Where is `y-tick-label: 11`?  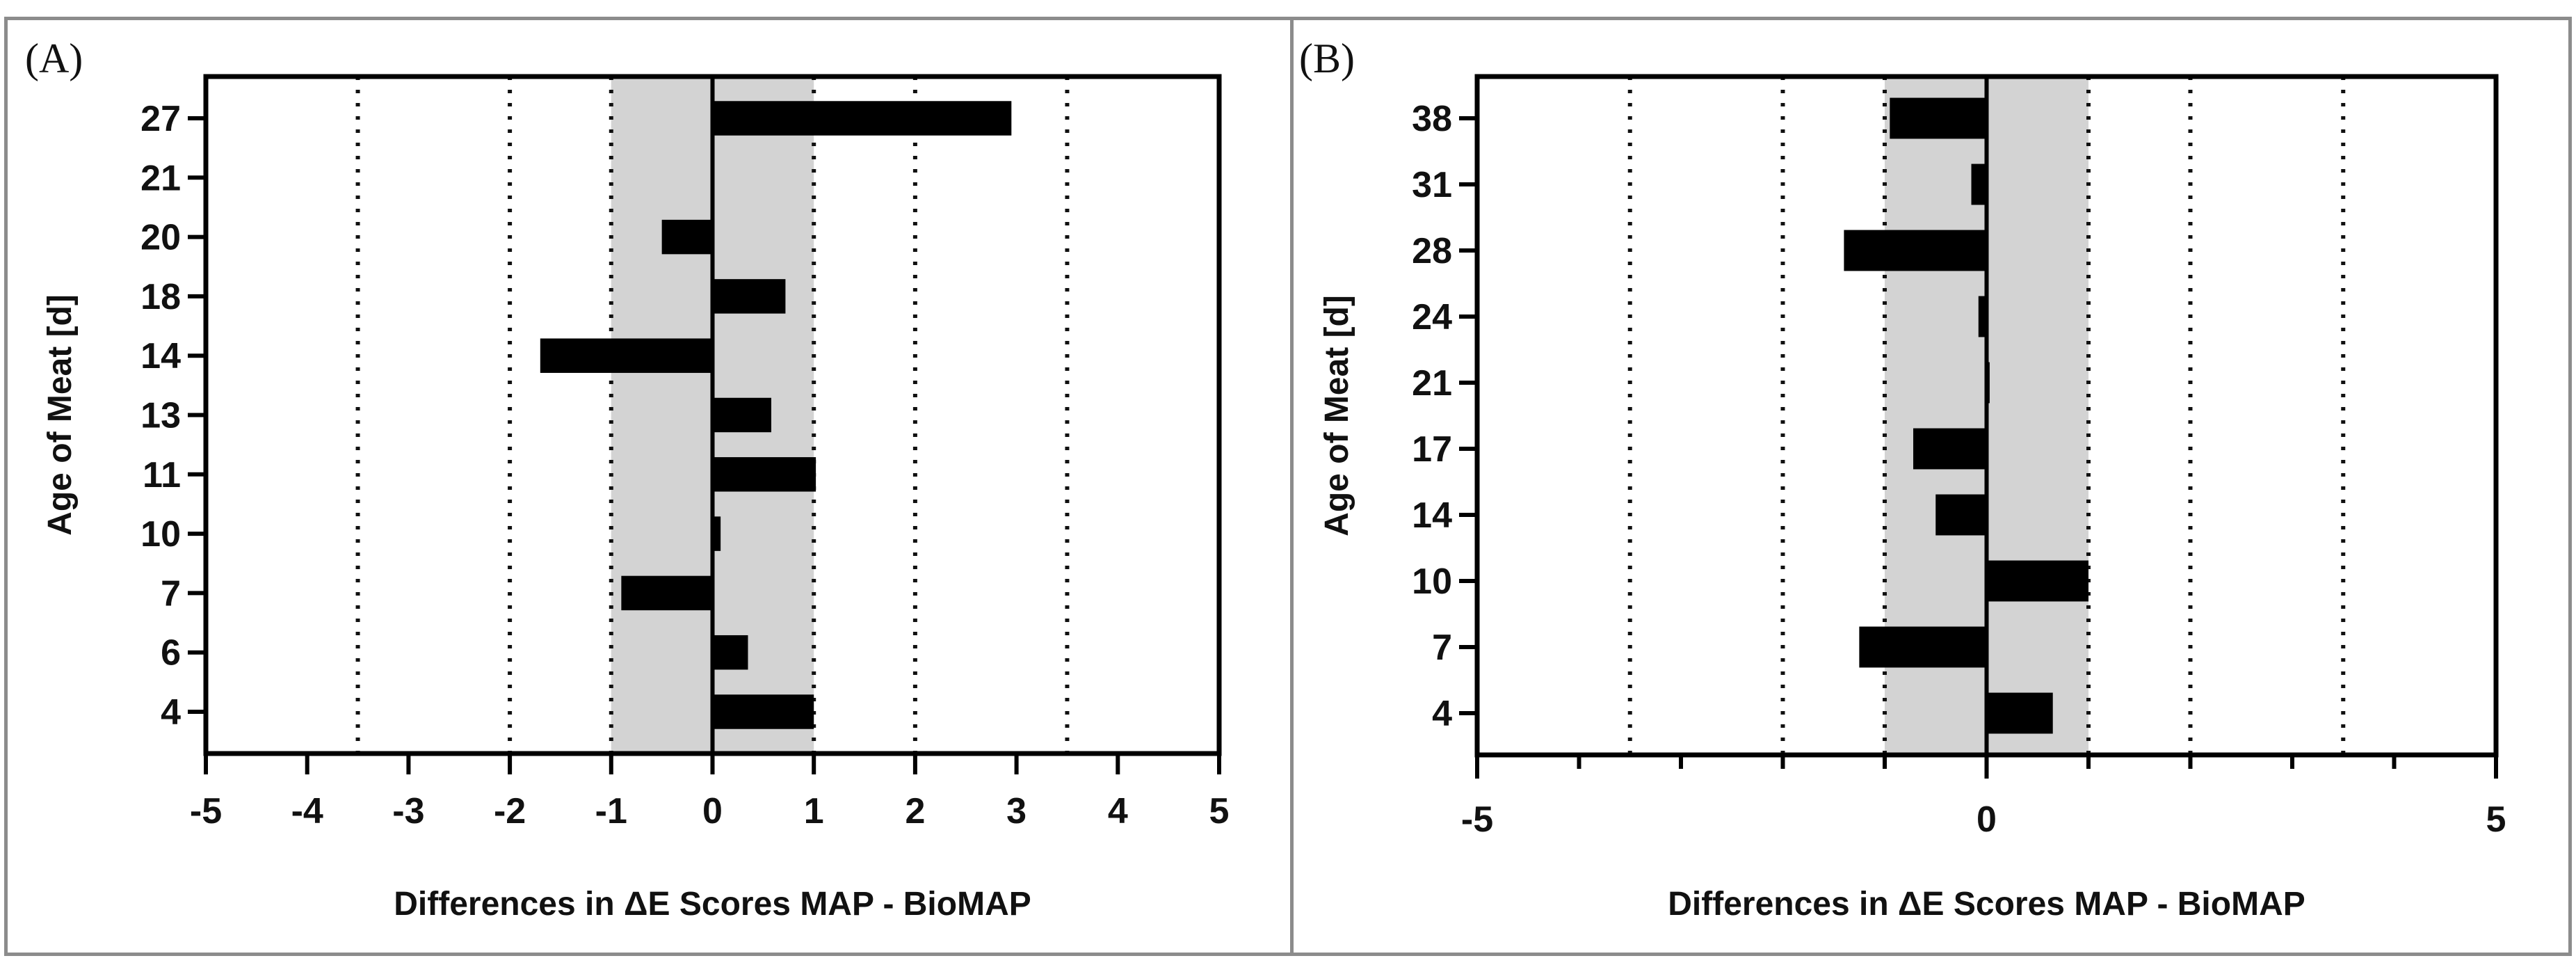 y-tick-label: 11 is located at coordinates (162, 475).